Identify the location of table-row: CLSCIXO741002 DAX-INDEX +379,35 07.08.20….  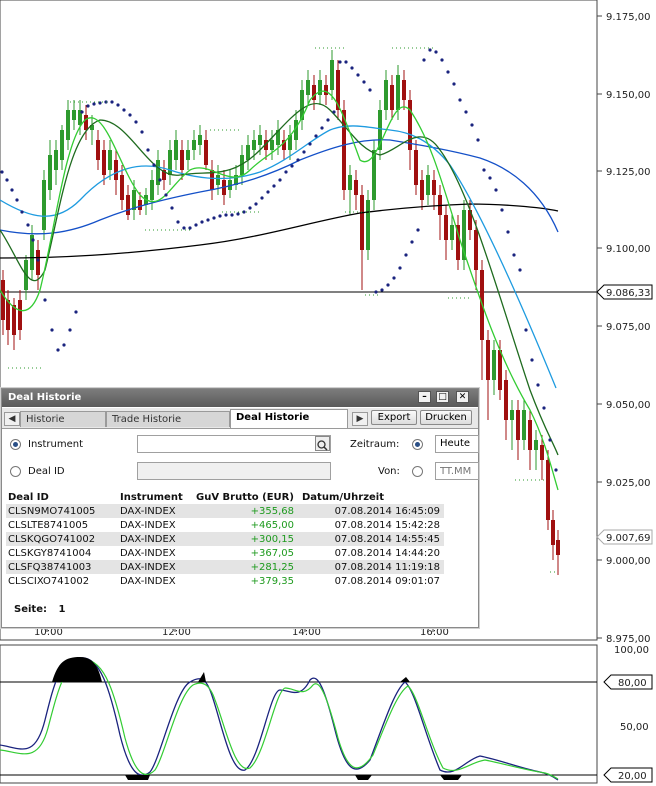
(225, 581).